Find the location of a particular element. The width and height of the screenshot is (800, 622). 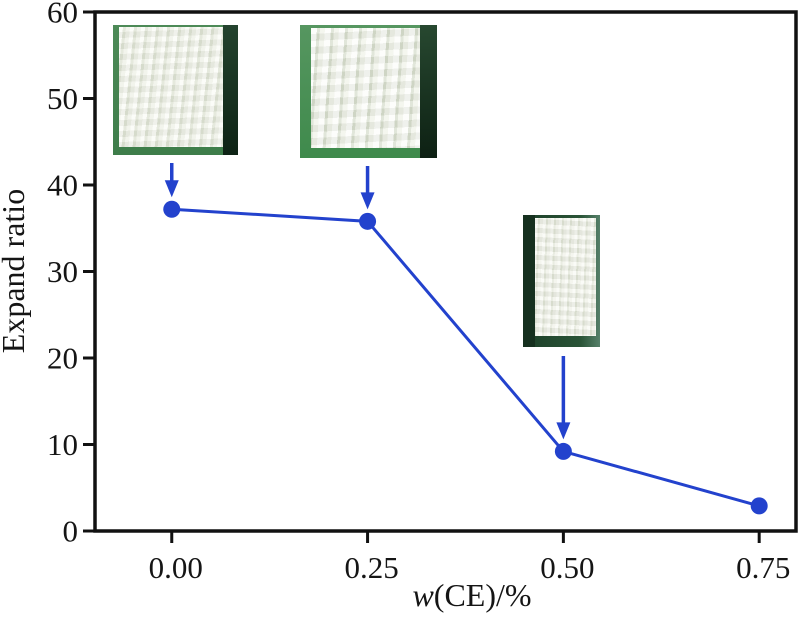

y-tick-label: 20 is located at coordinates (62, 358).